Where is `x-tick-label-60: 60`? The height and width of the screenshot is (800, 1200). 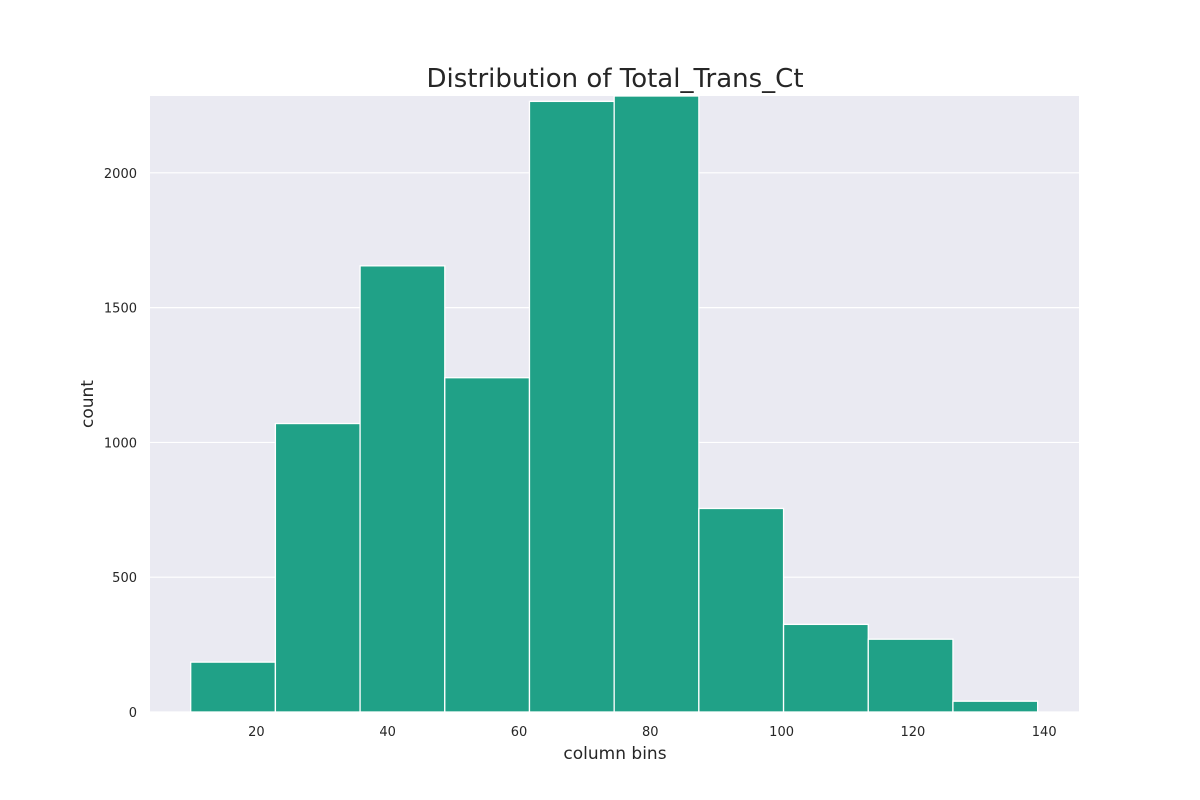 x-tick-label-60: 60 is located at coordinates (519, 732).